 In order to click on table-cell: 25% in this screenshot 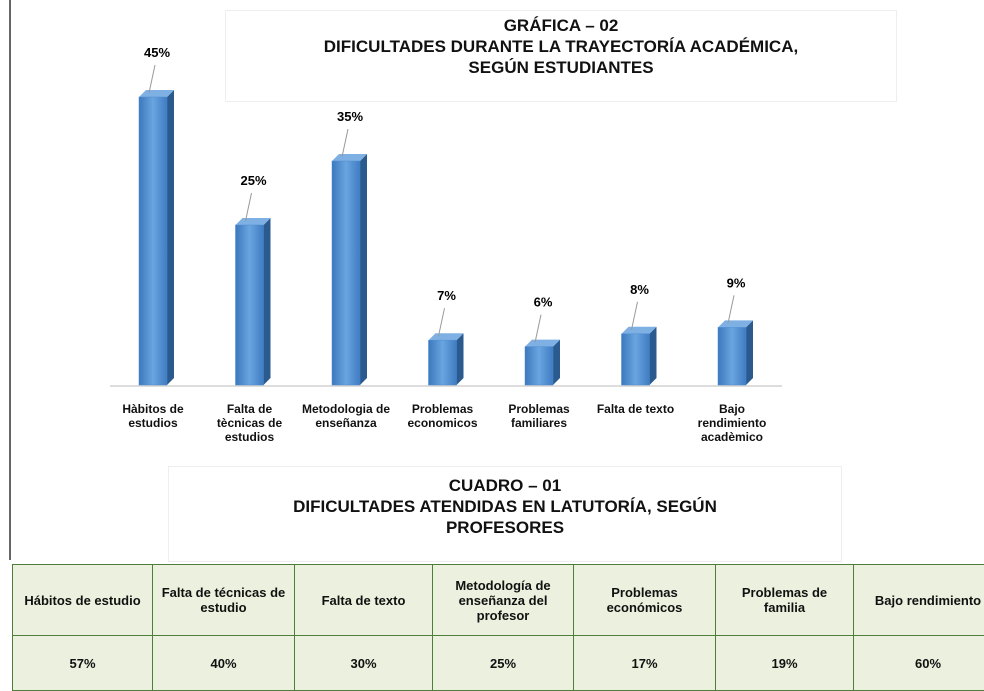, I will do `click(503, 663)`.